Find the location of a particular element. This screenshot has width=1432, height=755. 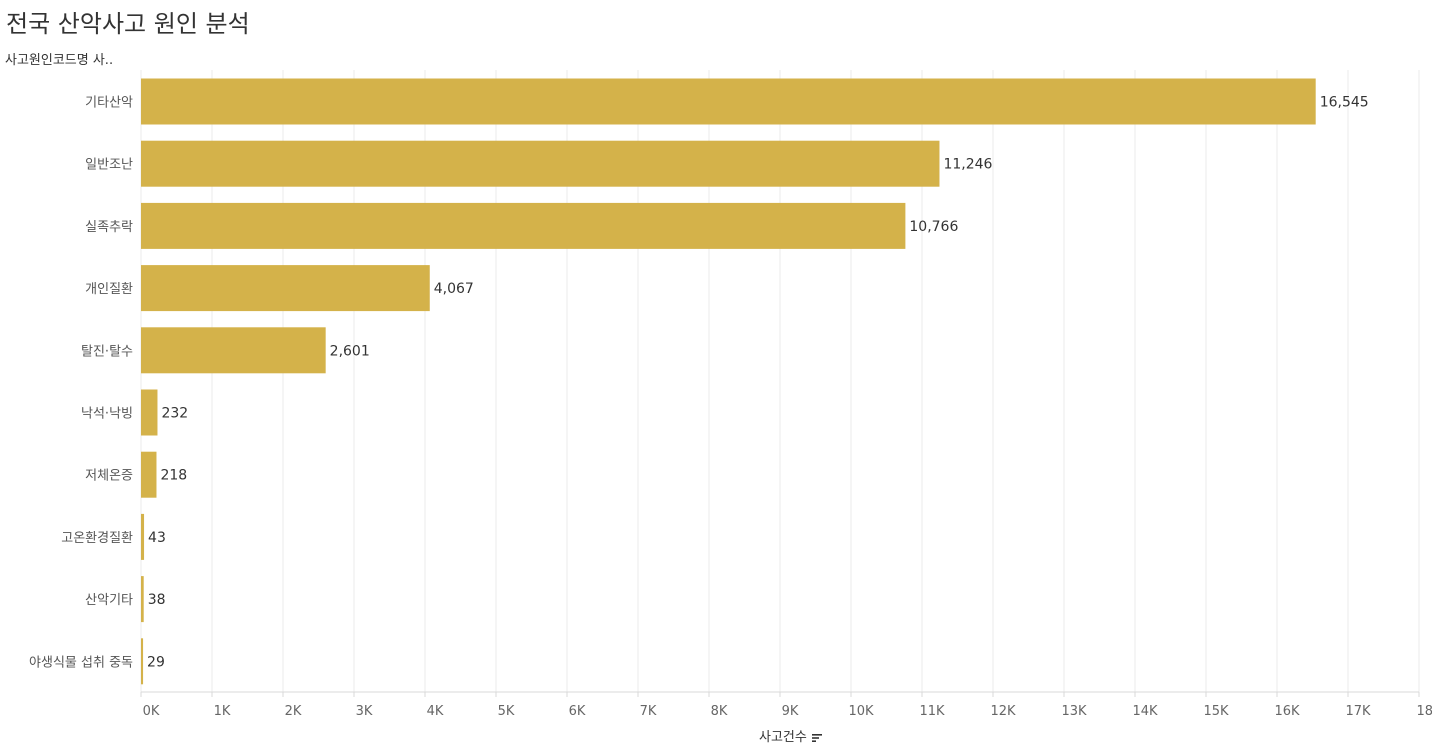

x-tick-label: 0K is located at coordinates (151, 711).